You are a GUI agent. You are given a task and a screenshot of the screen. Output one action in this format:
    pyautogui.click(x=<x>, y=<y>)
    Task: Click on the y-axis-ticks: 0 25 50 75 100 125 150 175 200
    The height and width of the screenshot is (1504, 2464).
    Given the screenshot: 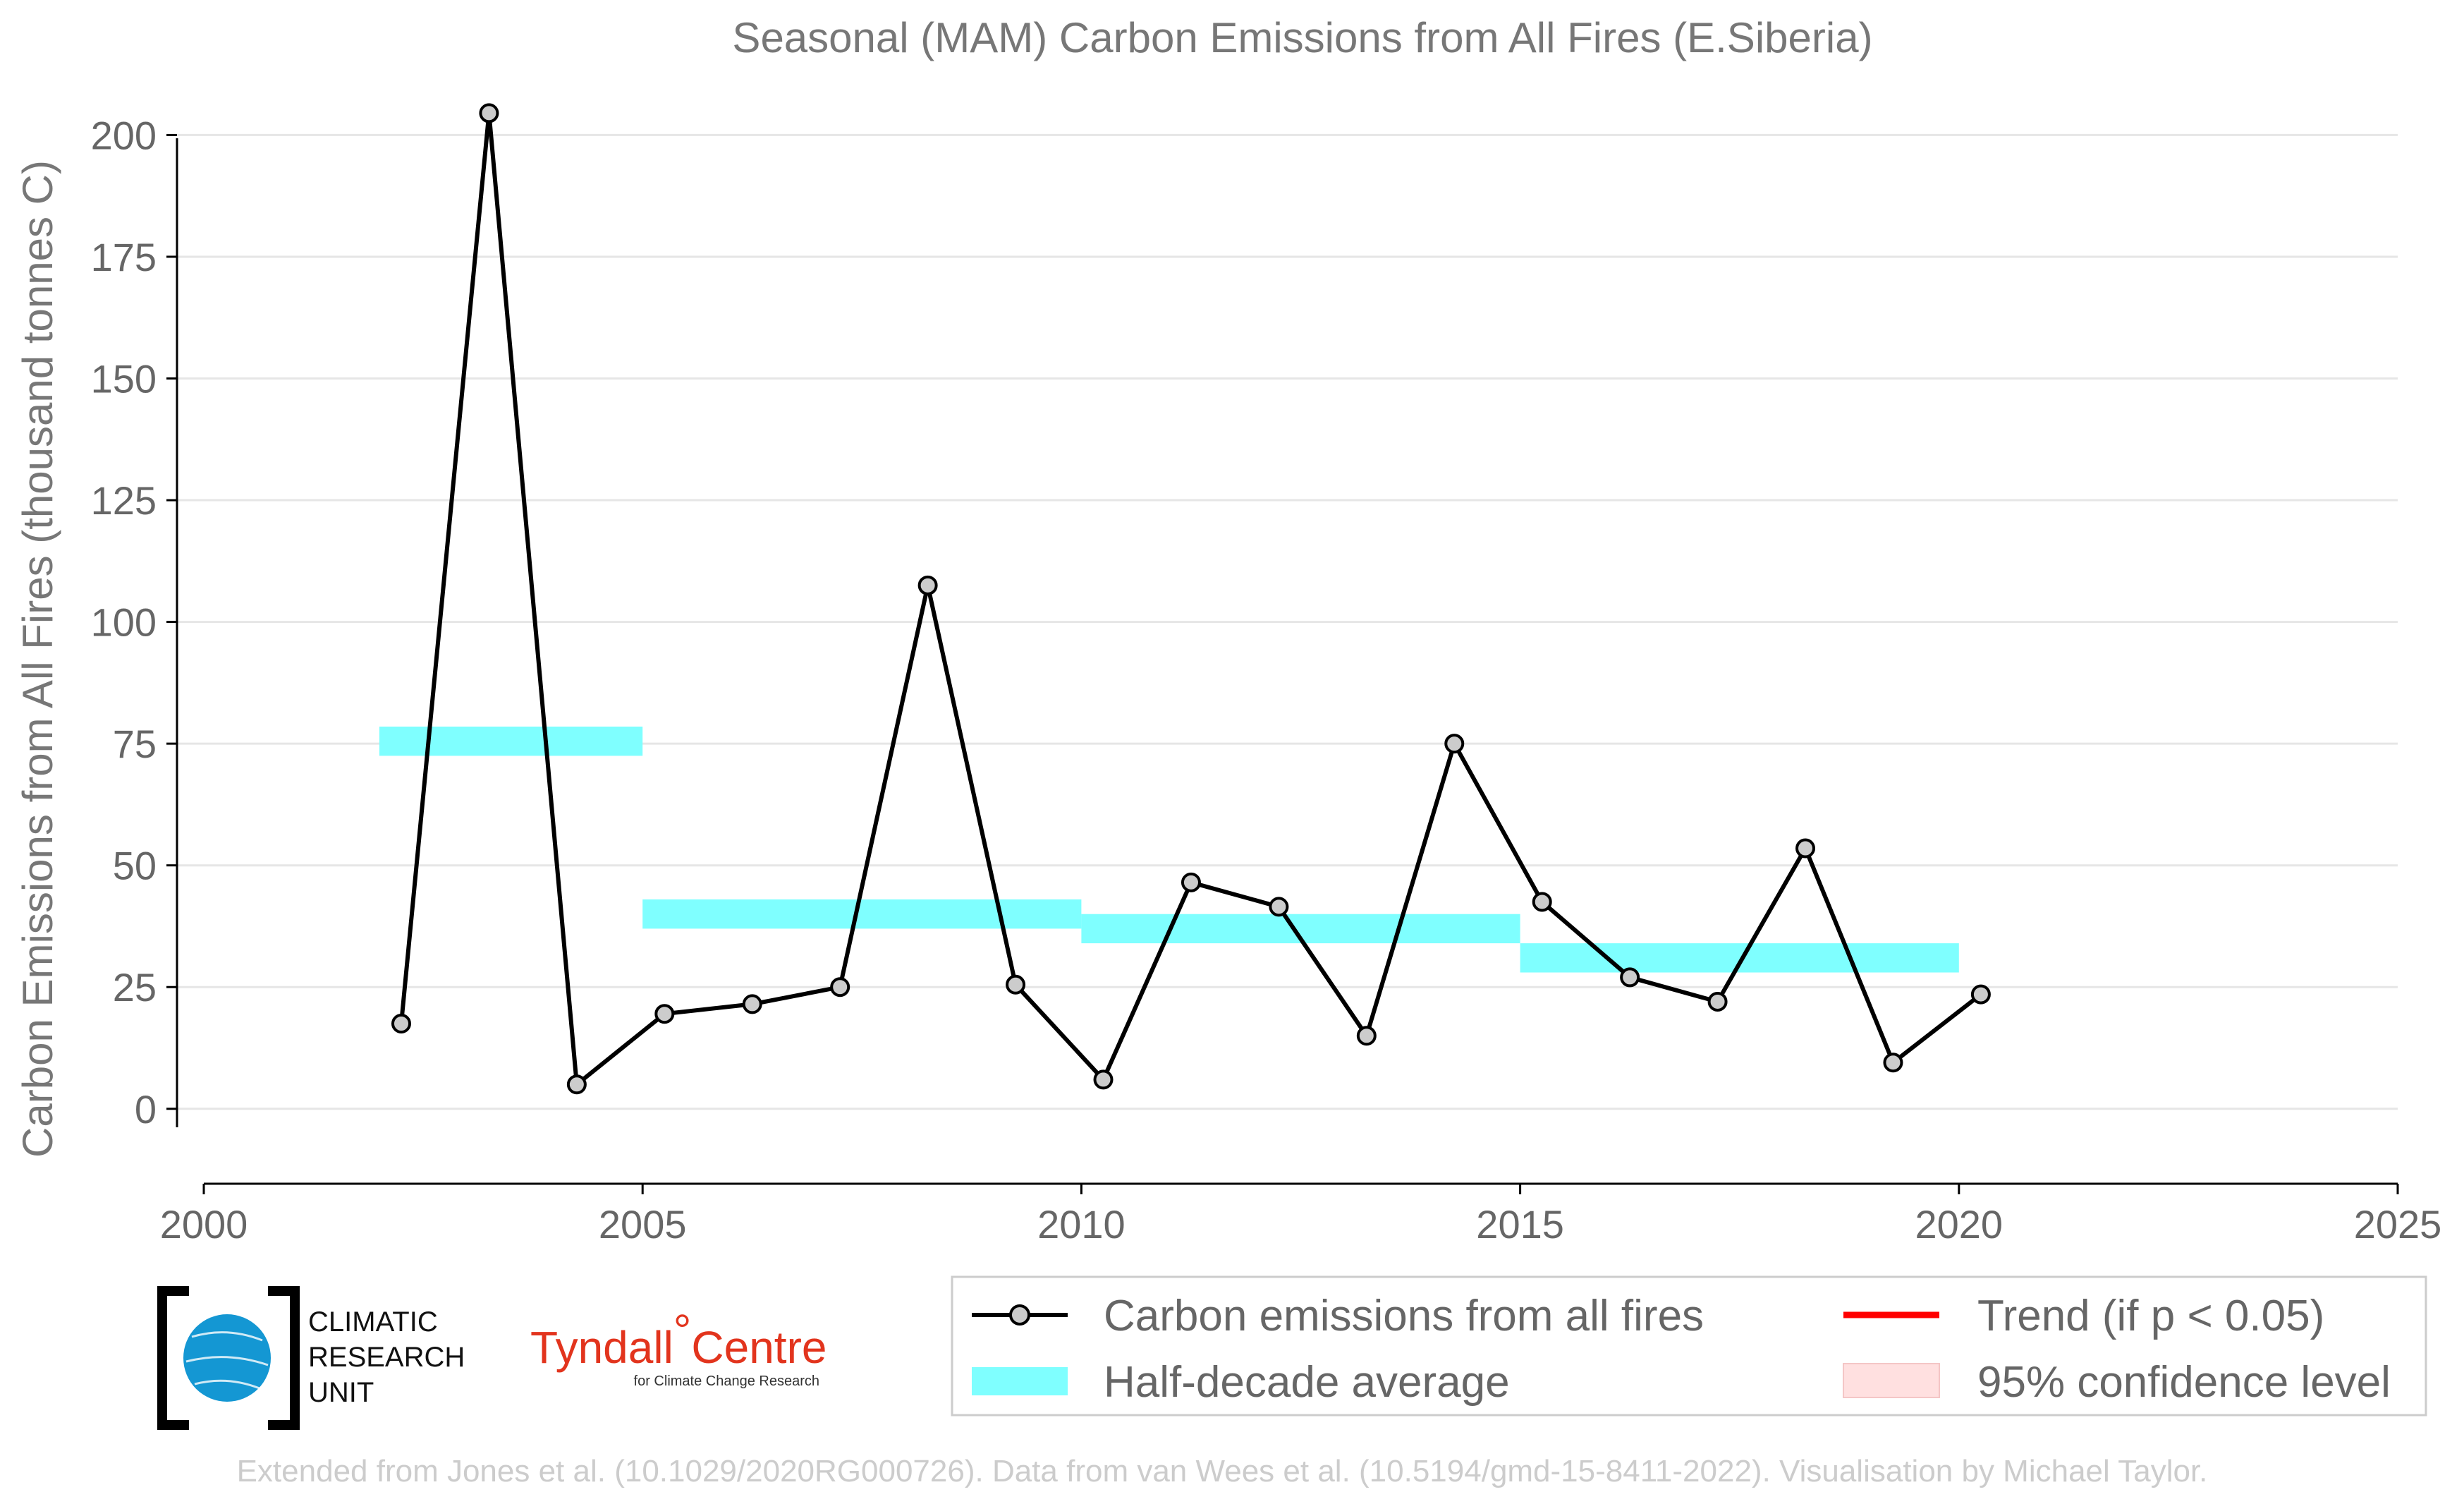 What is the action you would take?
    pyautogui.click(x=134, y=622)
    